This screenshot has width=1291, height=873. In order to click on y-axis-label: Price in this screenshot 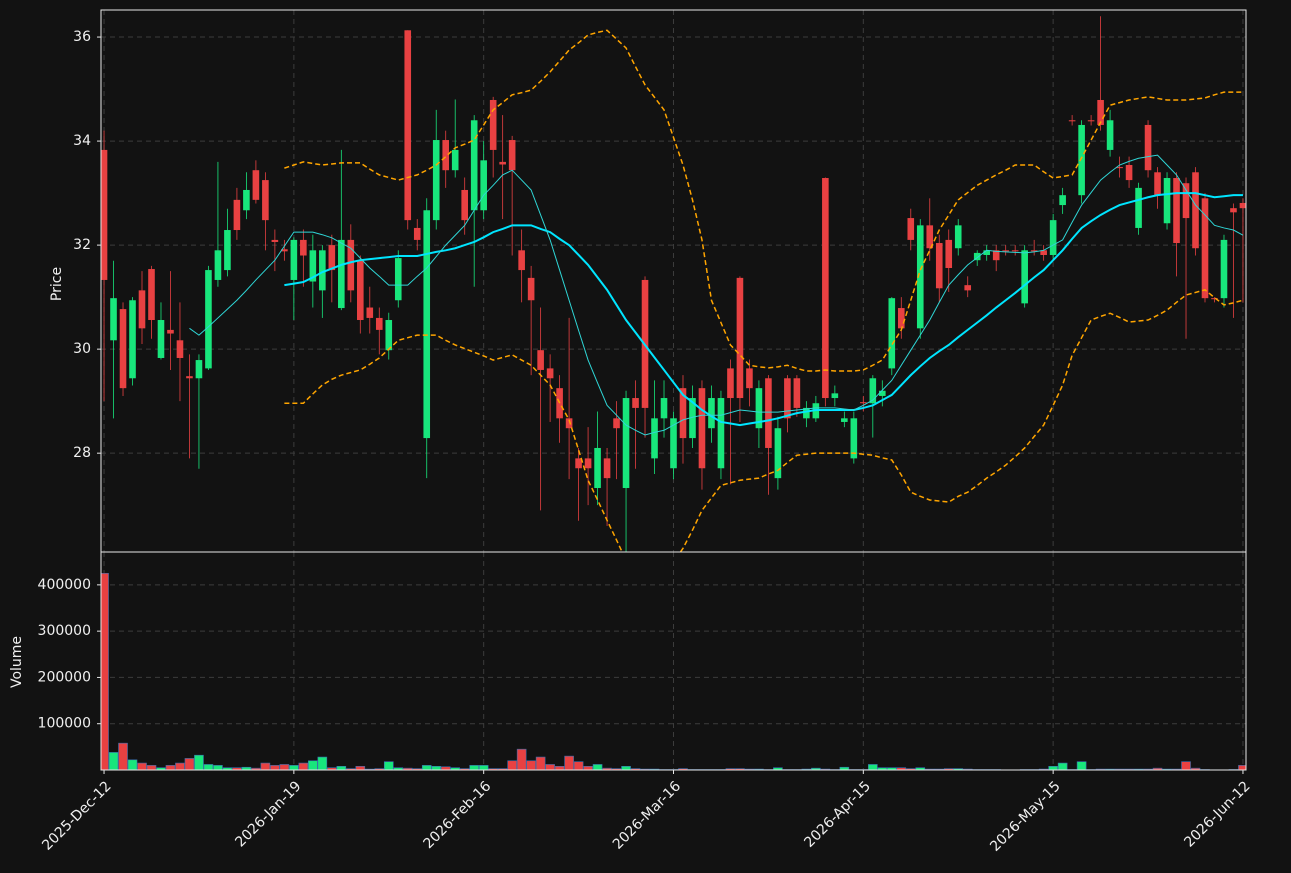, I will do `click(57, 284)`.